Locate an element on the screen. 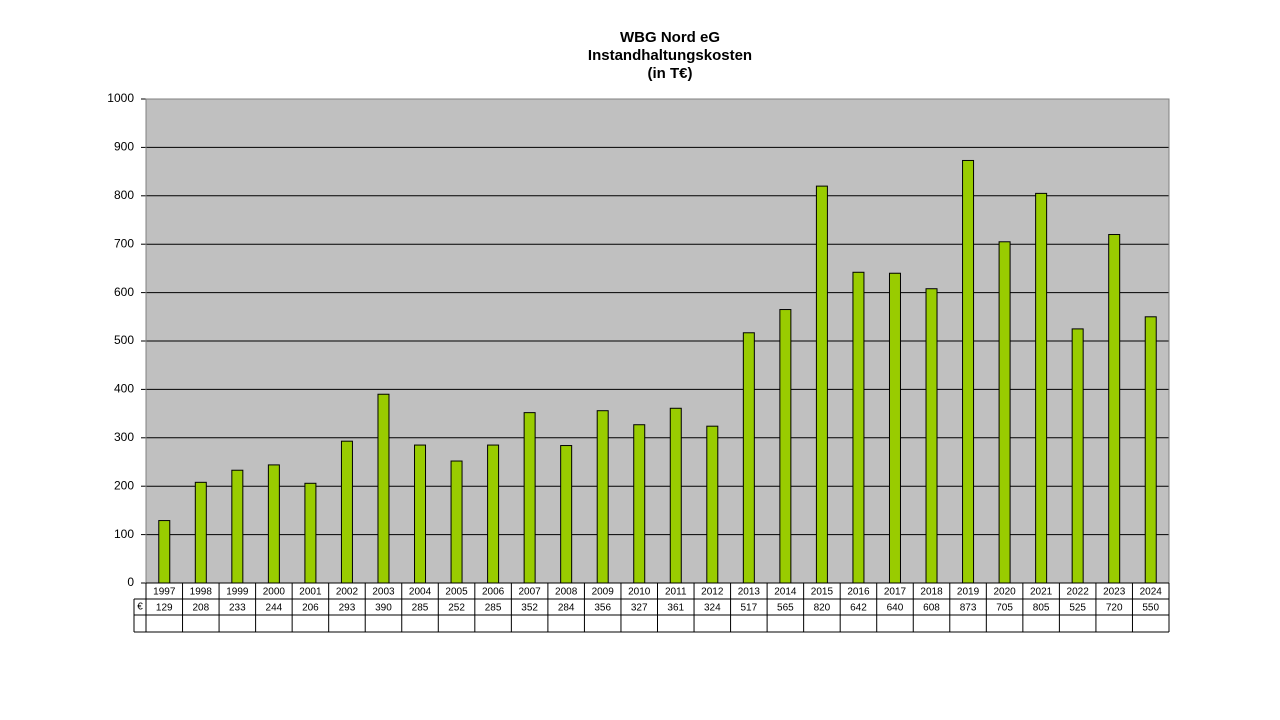 This screenshot has height=720, width=1280. y-tick-label: 0 is located at coordinates (130, 582).